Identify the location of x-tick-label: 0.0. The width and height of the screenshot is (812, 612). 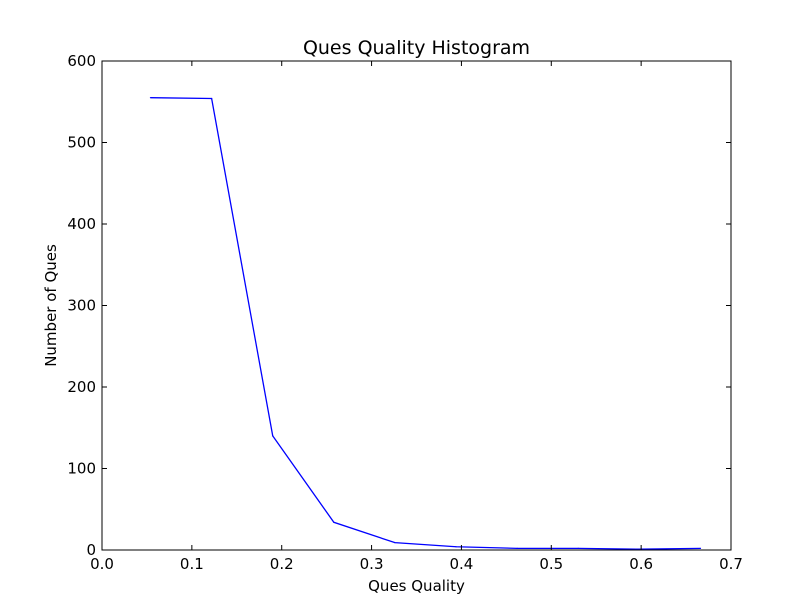
(102, 564).